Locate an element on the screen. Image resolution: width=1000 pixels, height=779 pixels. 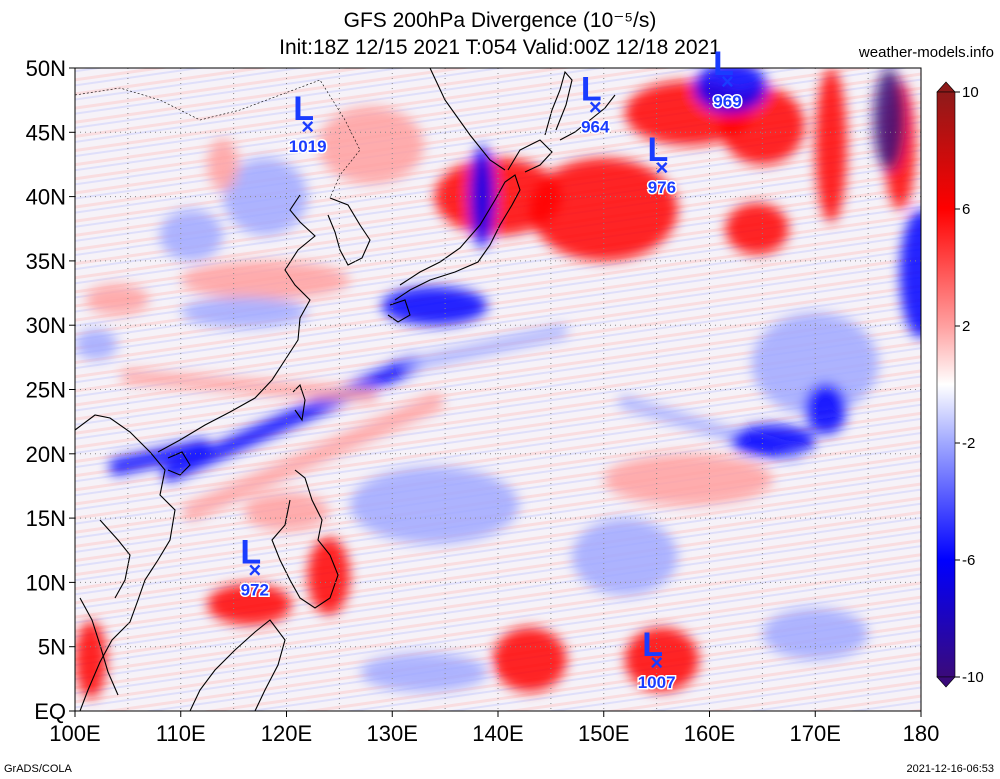
grads-credit: GrADS/COLA is located at coordinates (38, 769).